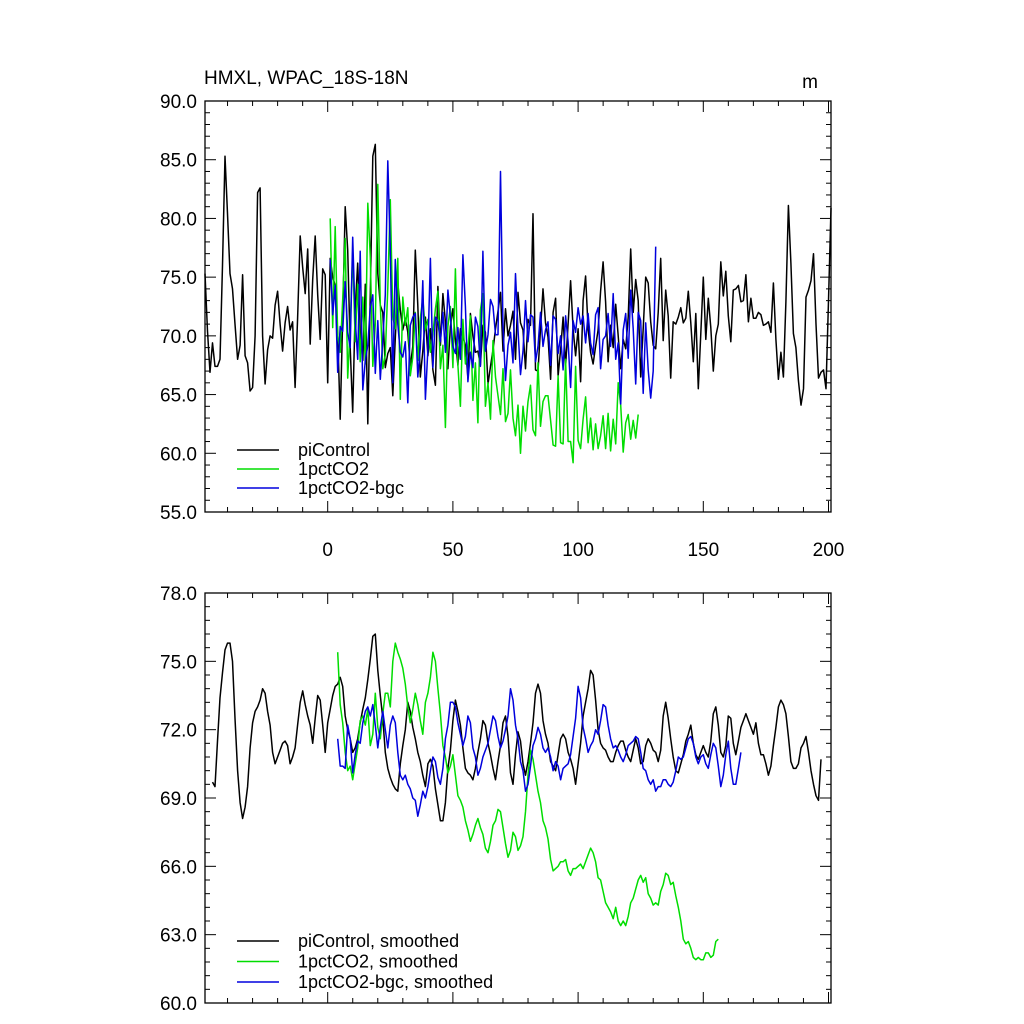 The image size is (1024, 1024). What do you see at coordinates (829, 550) in the screenshot?
I see `x-tick-label: 200` at bounding box center [829, 550].